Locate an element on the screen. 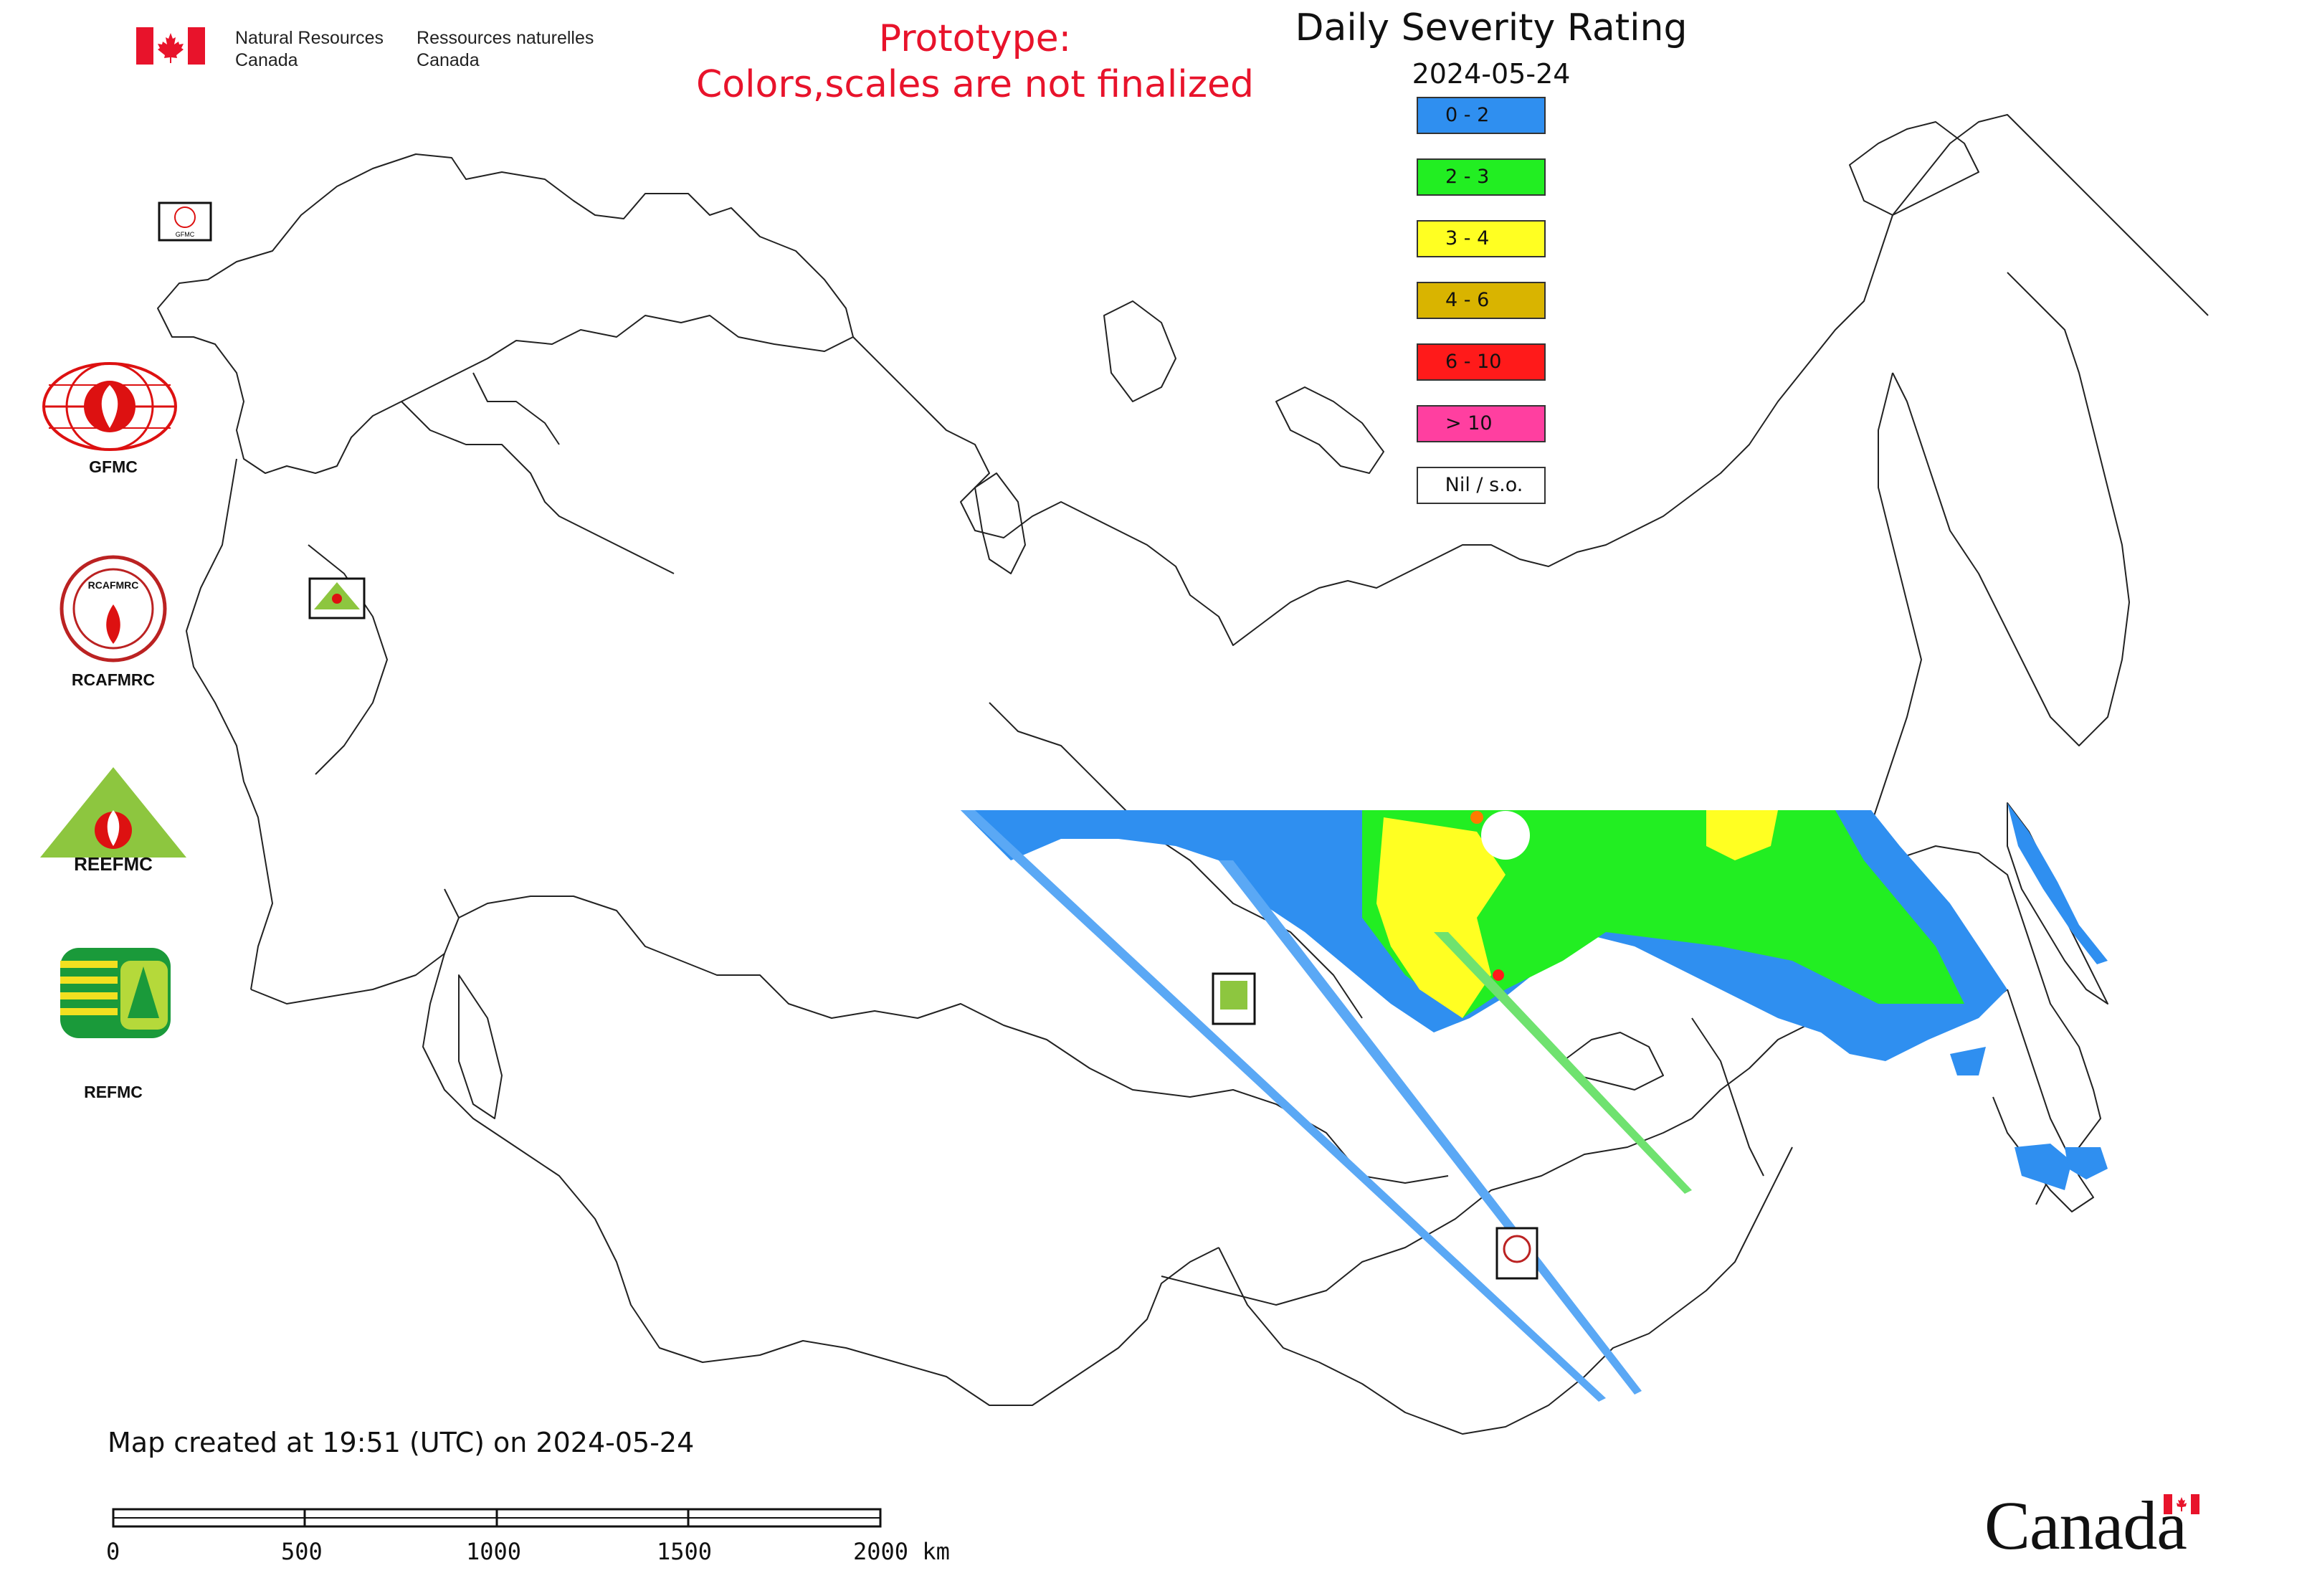 This screenshot has width=2302, height=1596. legend-date: 2024-05-24 is located at coordinates (1491, 74).